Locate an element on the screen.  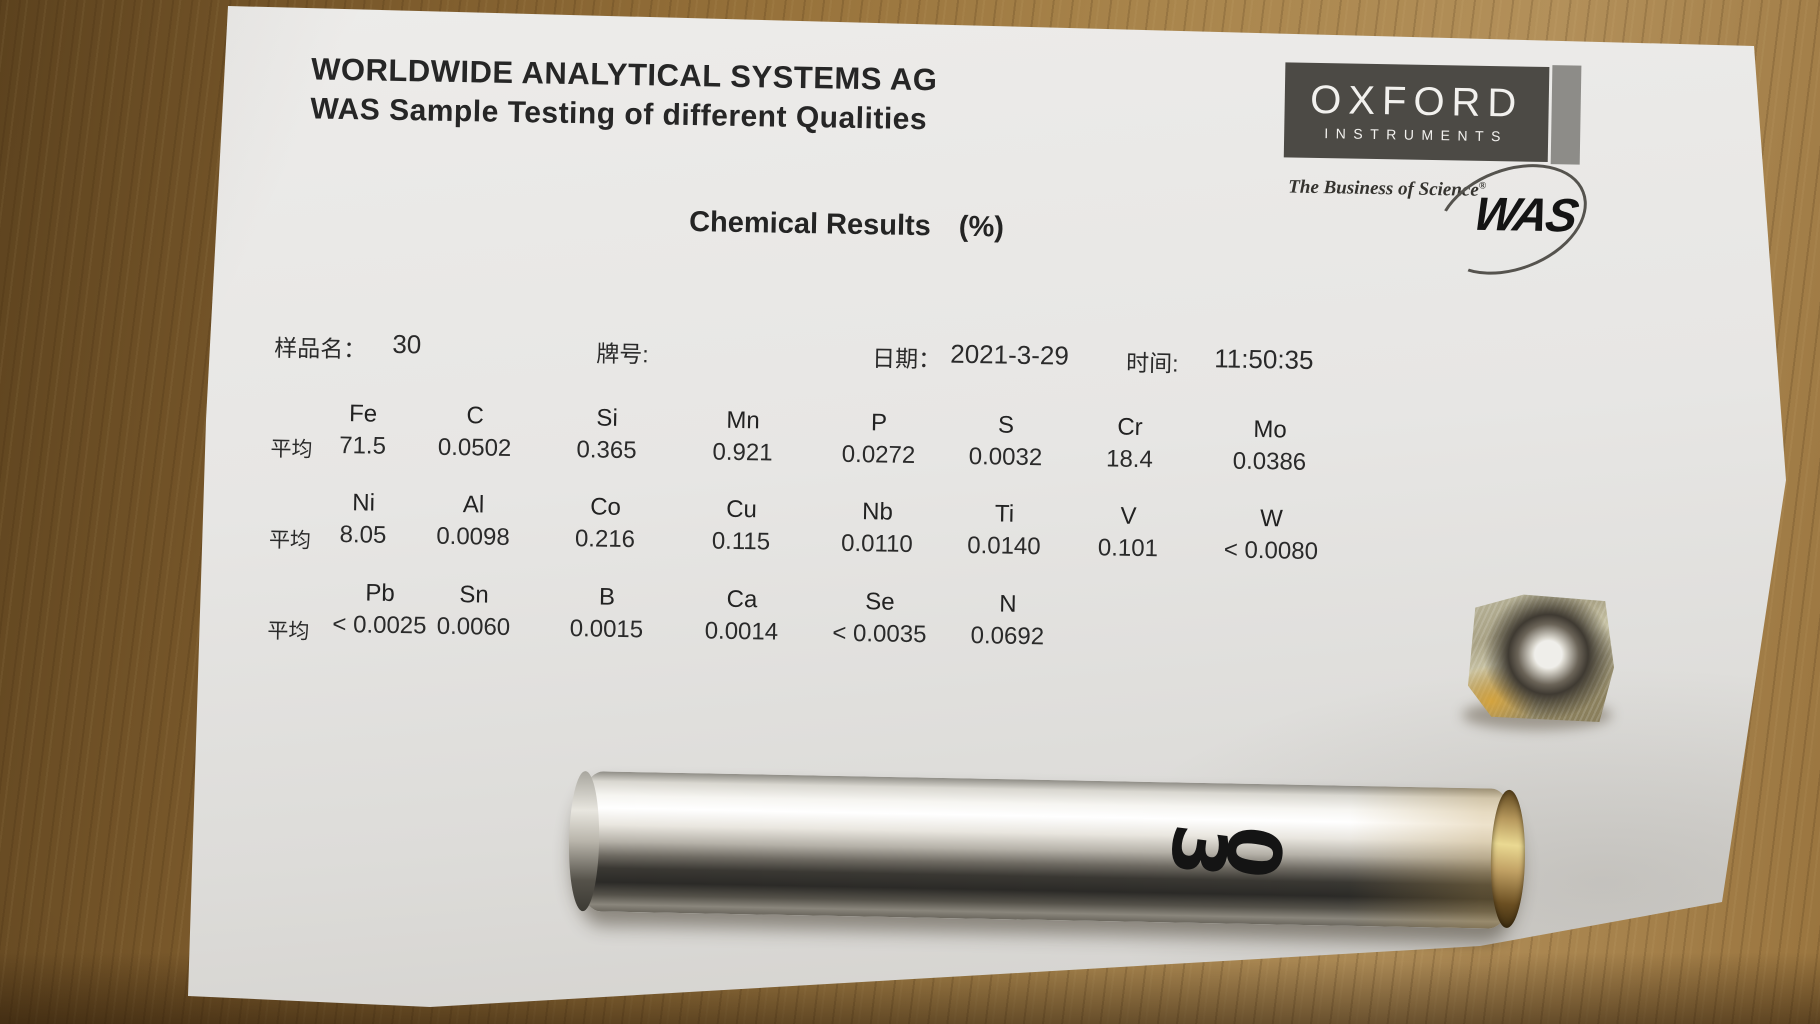
handwritten-digit: 0 is located at coordinates (1252, 852).